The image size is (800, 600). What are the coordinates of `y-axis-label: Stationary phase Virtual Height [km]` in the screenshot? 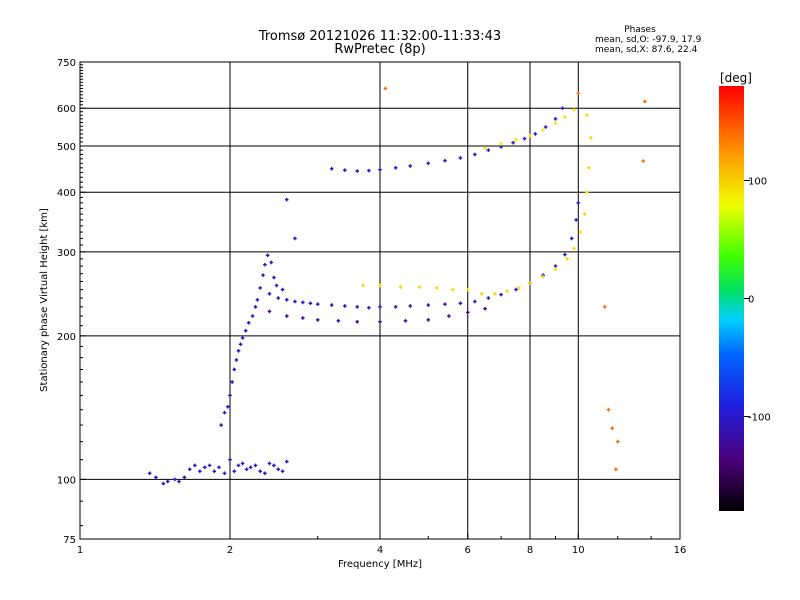 It's located at (44, 300).